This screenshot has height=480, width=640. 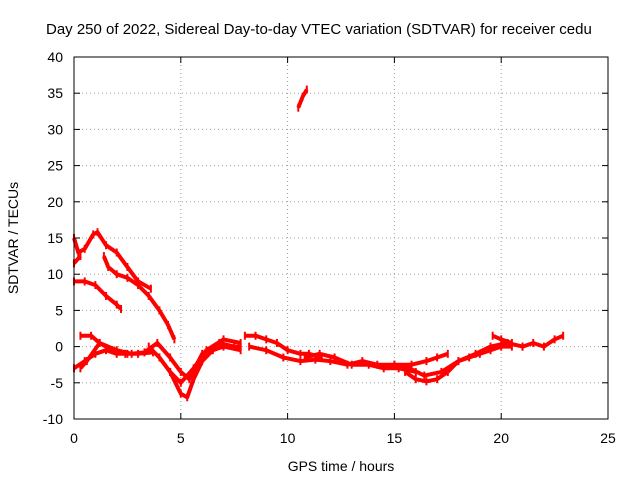 I want to click on x-tick-label: 0, so click(x=74, y=438).